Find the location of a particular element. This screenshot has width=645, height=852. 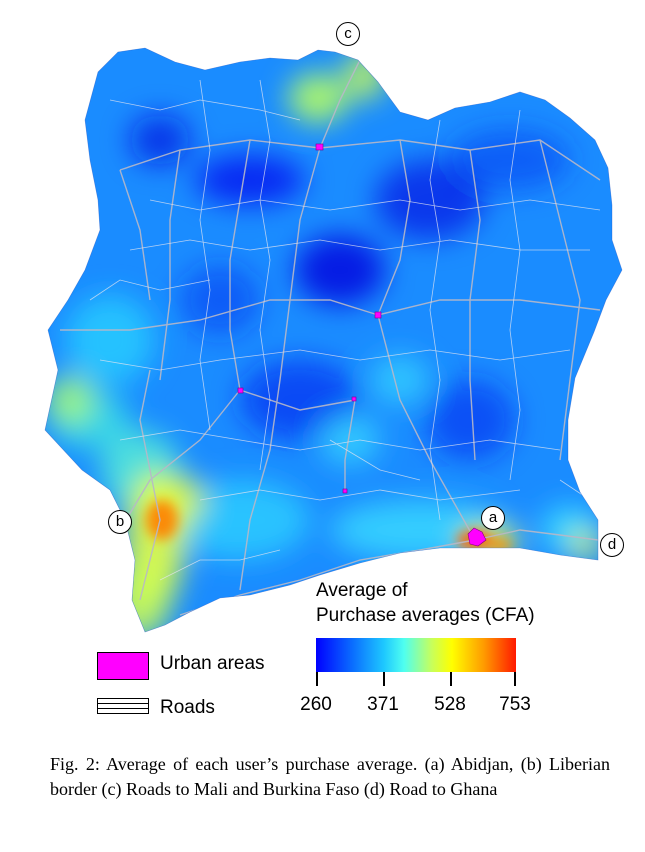

marker-d: d is located at coordinates (612, 545).